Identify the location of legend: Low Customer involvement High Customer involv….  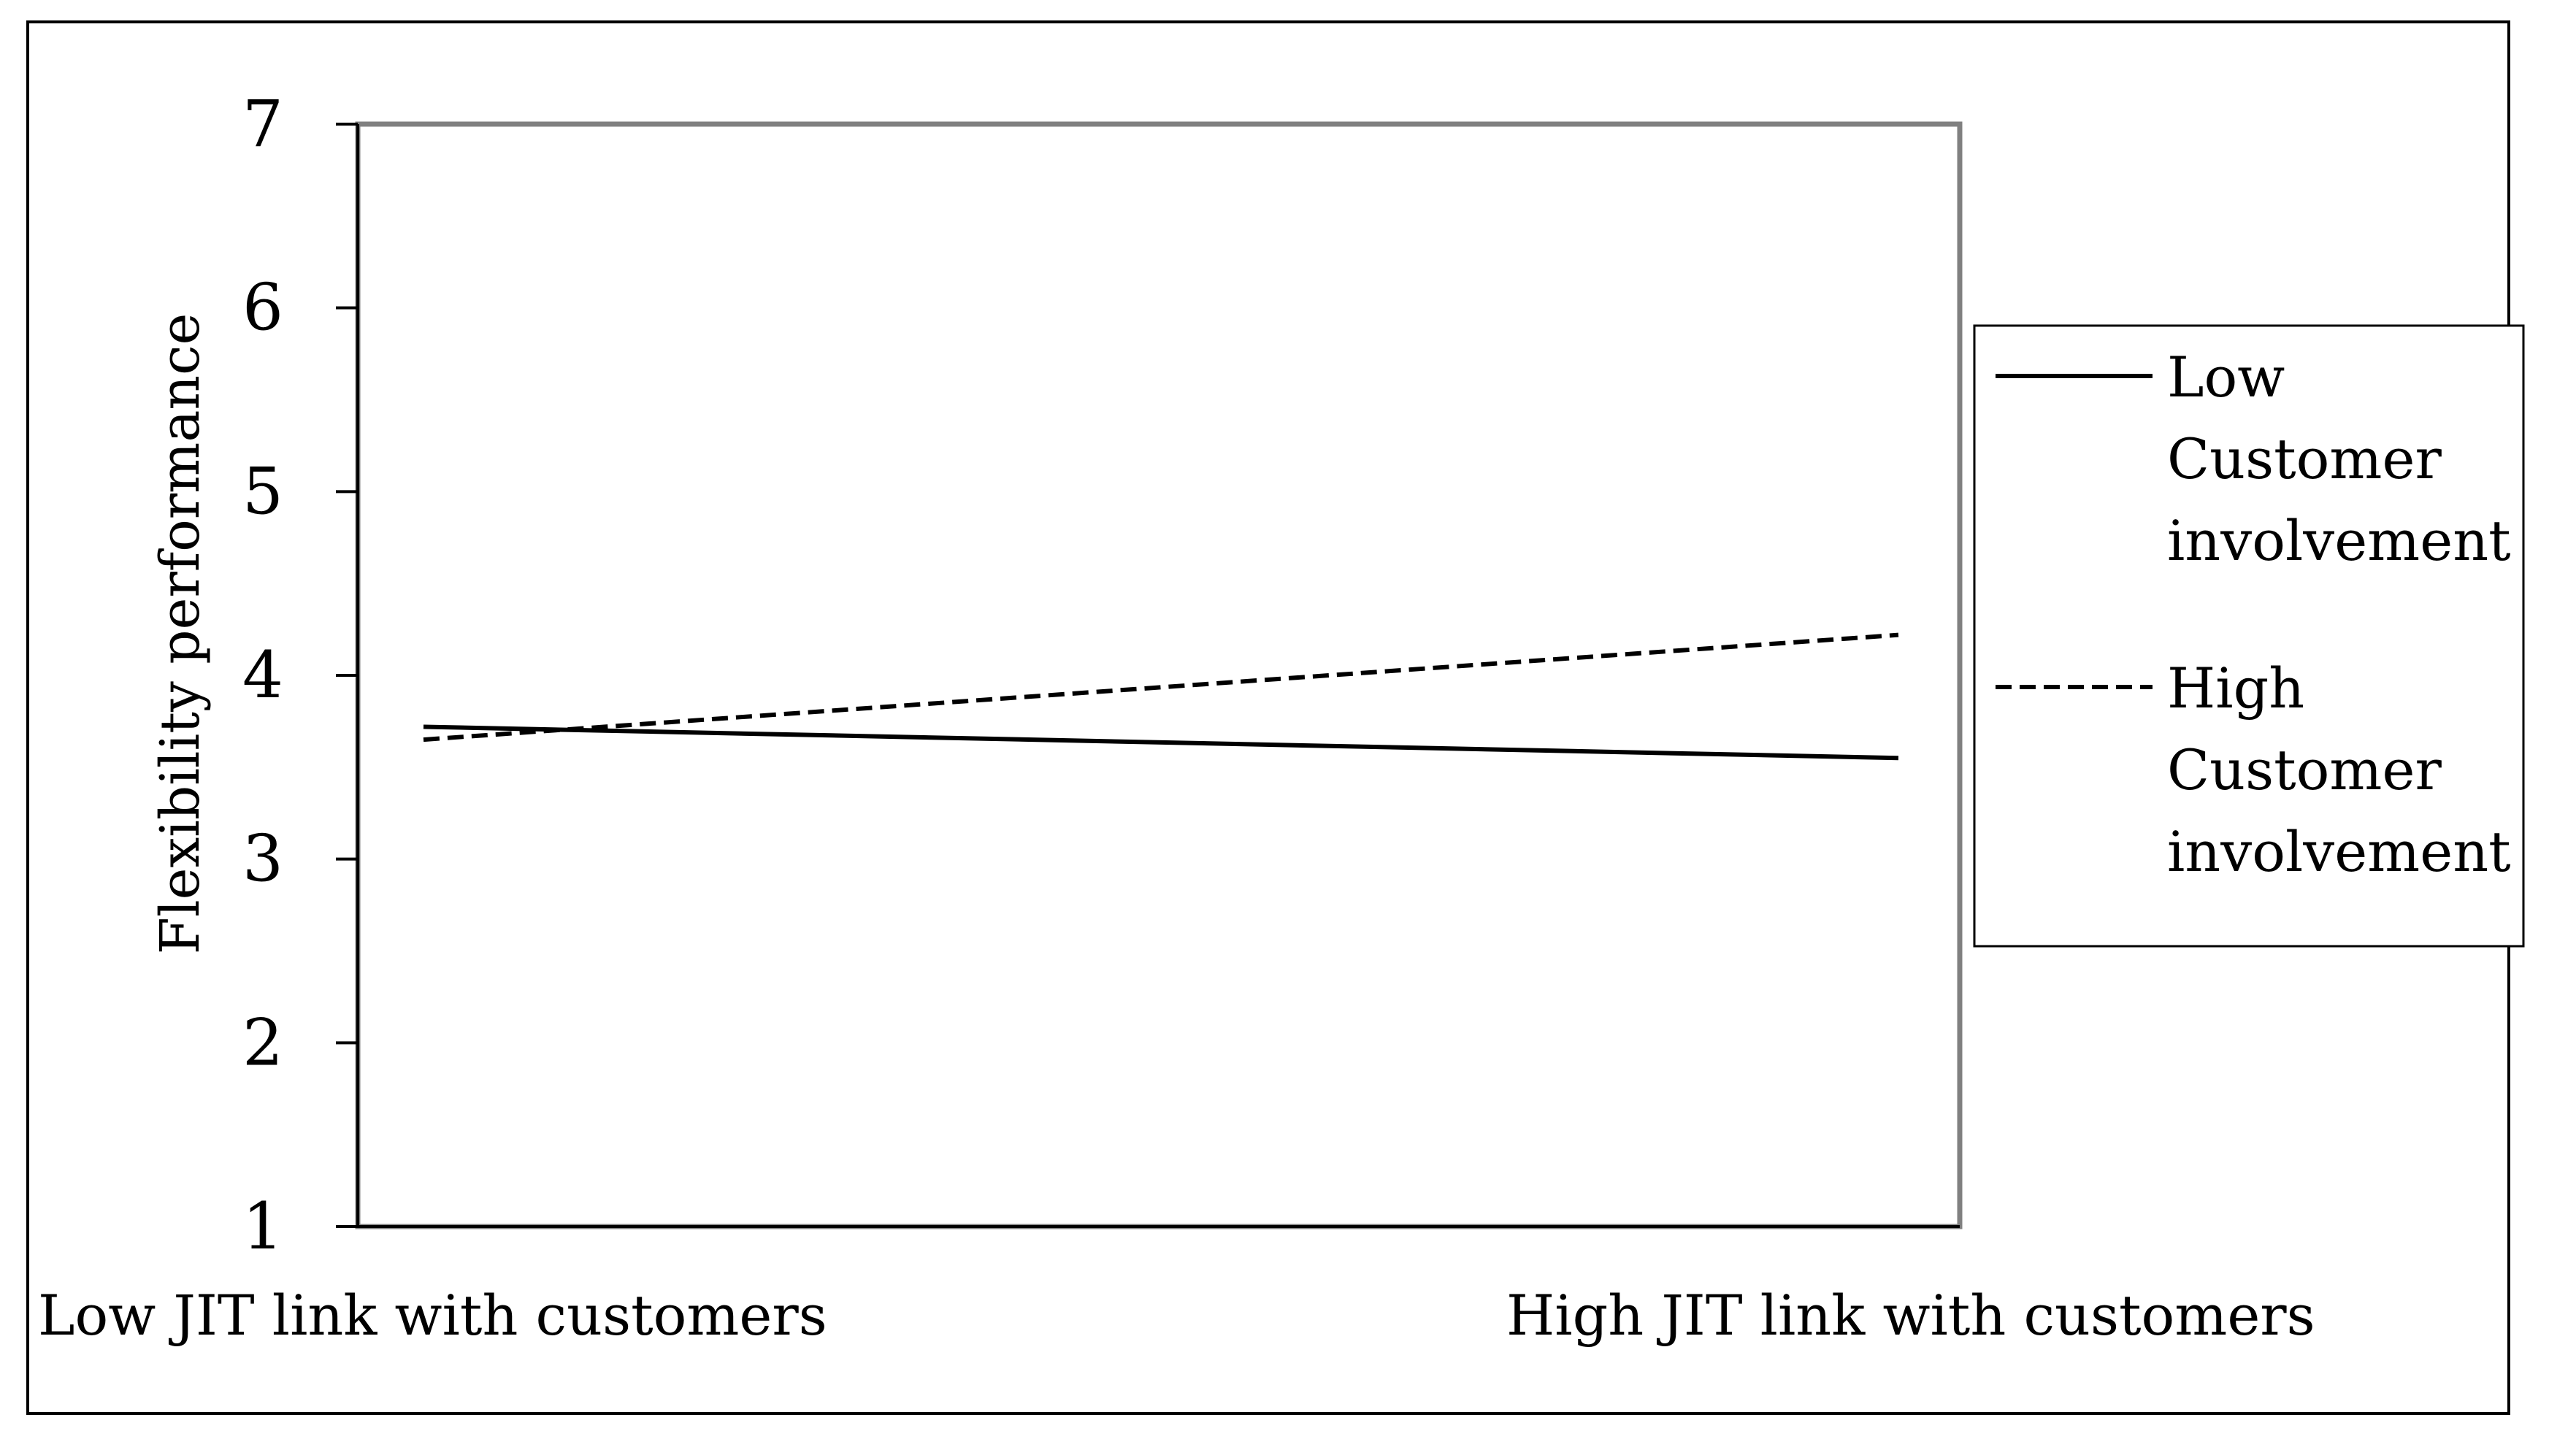
(2249, 636).